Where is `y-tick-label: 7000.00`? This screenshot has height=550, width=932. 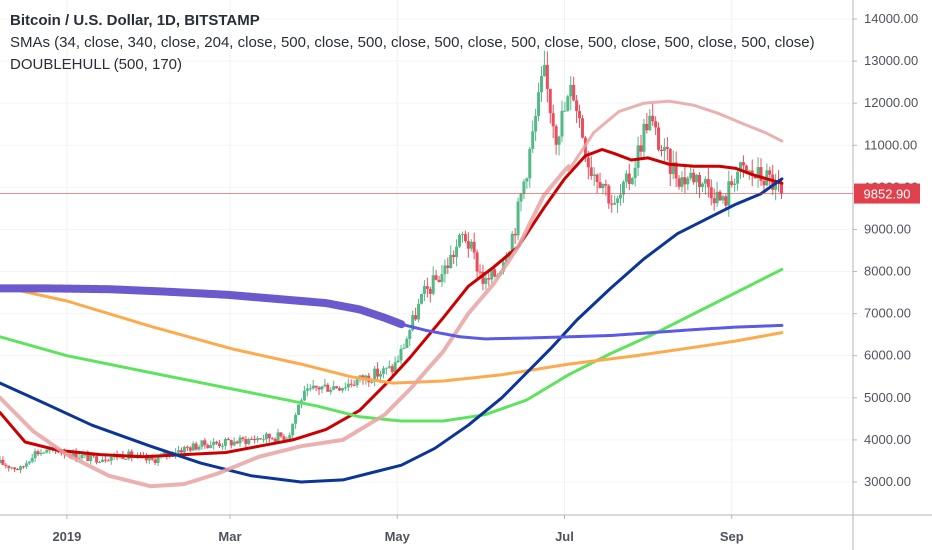 y-tick-label: 7000.00 is located at coordinates (887, 313).